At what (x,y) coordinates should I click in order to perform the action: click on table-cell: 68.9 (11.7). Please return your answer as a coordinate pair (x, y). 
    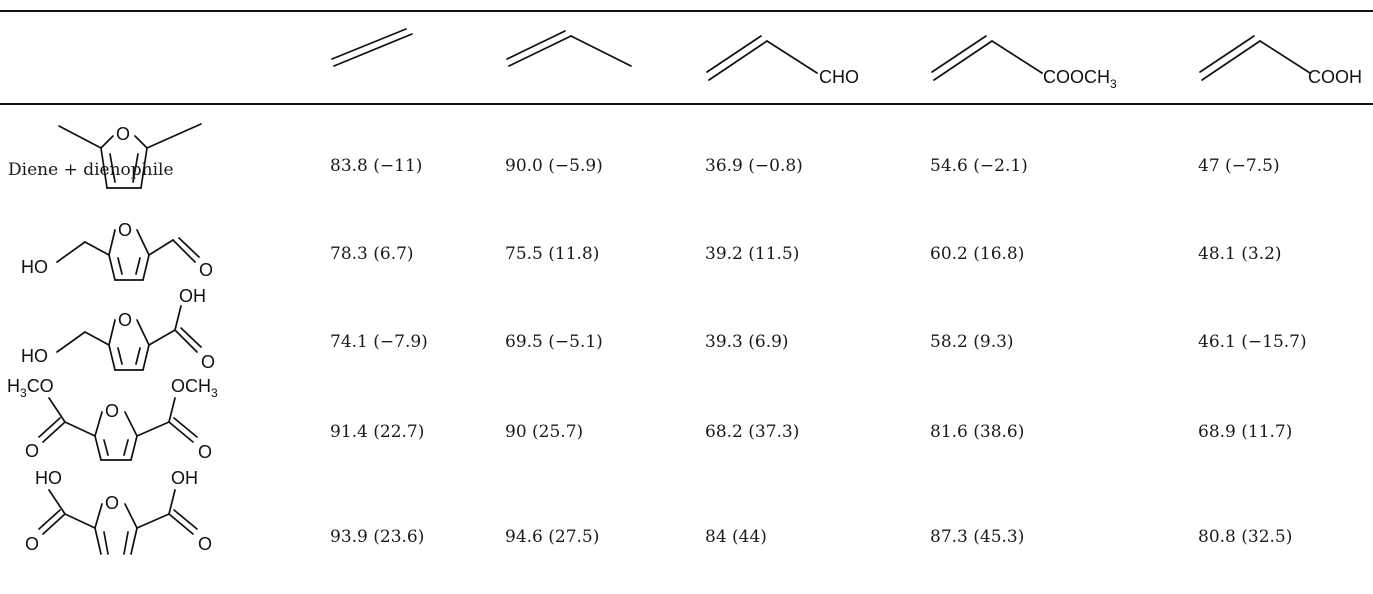
    Looking at the image, I should click on (1245, 432).